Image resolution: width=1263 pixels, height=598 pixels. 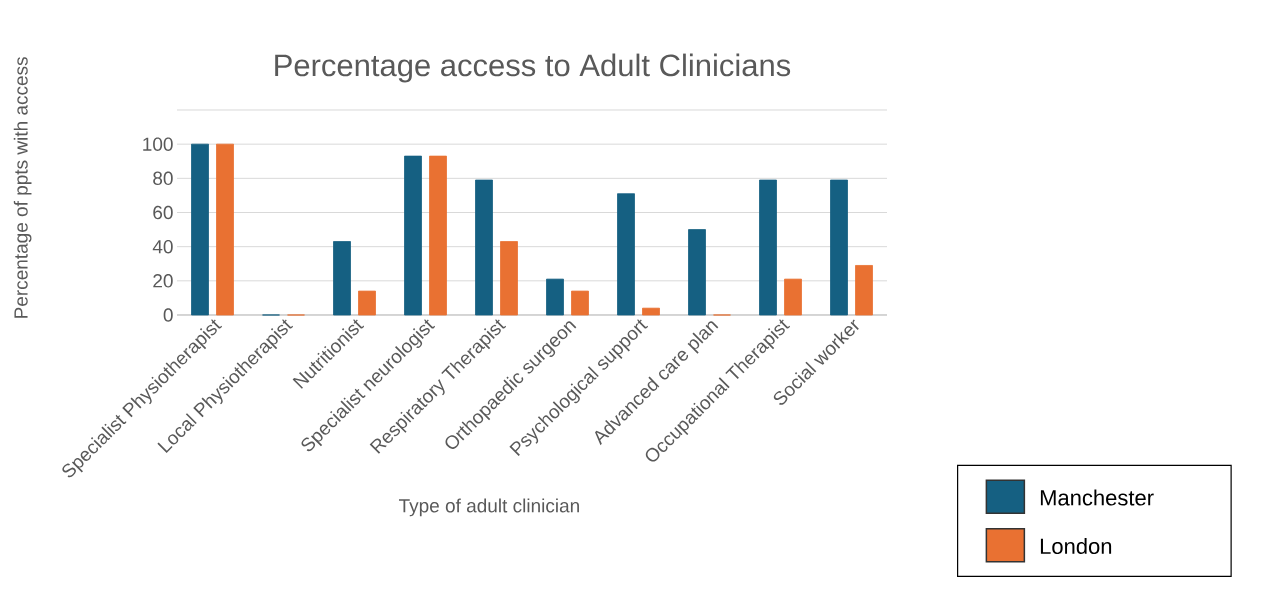 I want to click on y-tick-label: 80, so click(x=163, y=178).